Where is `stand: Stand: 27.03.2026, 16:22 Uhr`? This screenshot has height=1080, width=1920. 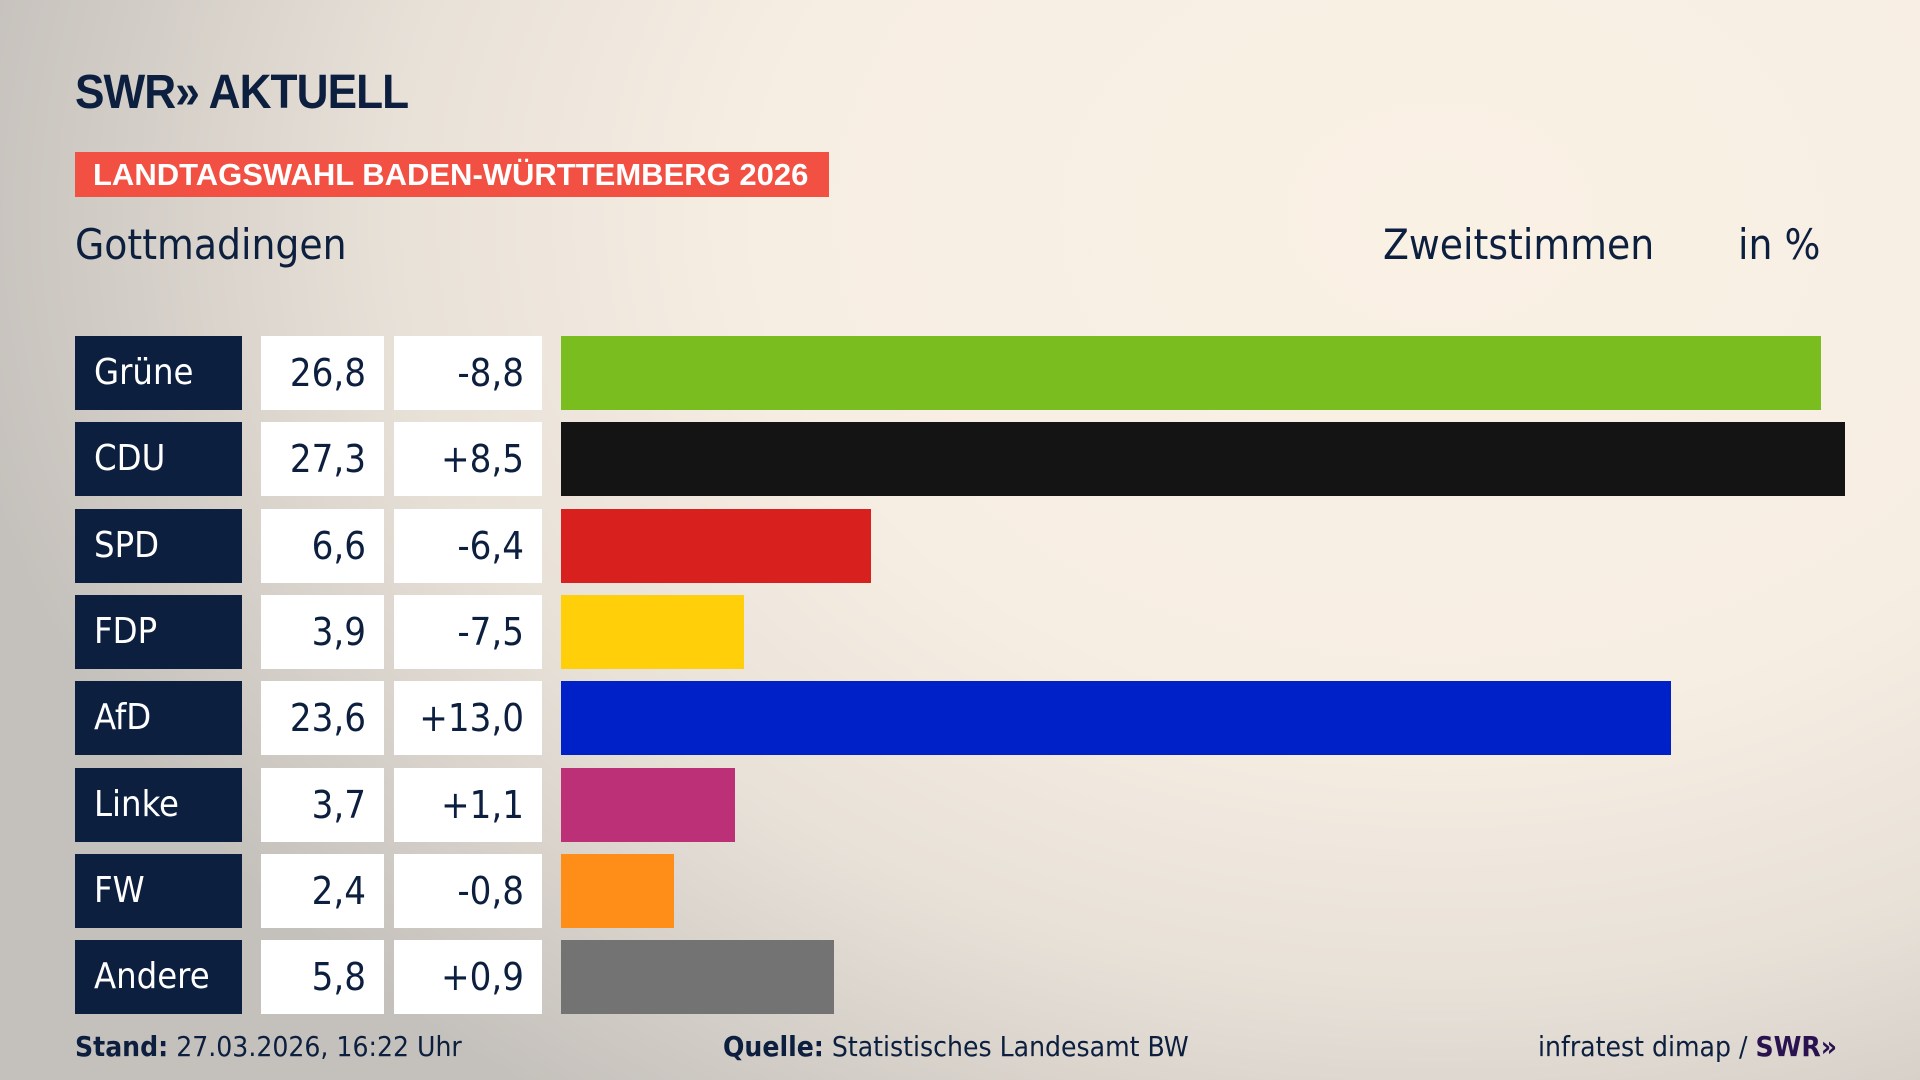
stand: Stand: 27.03.2026, 16:22 Uhr is located at coordinates (268, 1046).